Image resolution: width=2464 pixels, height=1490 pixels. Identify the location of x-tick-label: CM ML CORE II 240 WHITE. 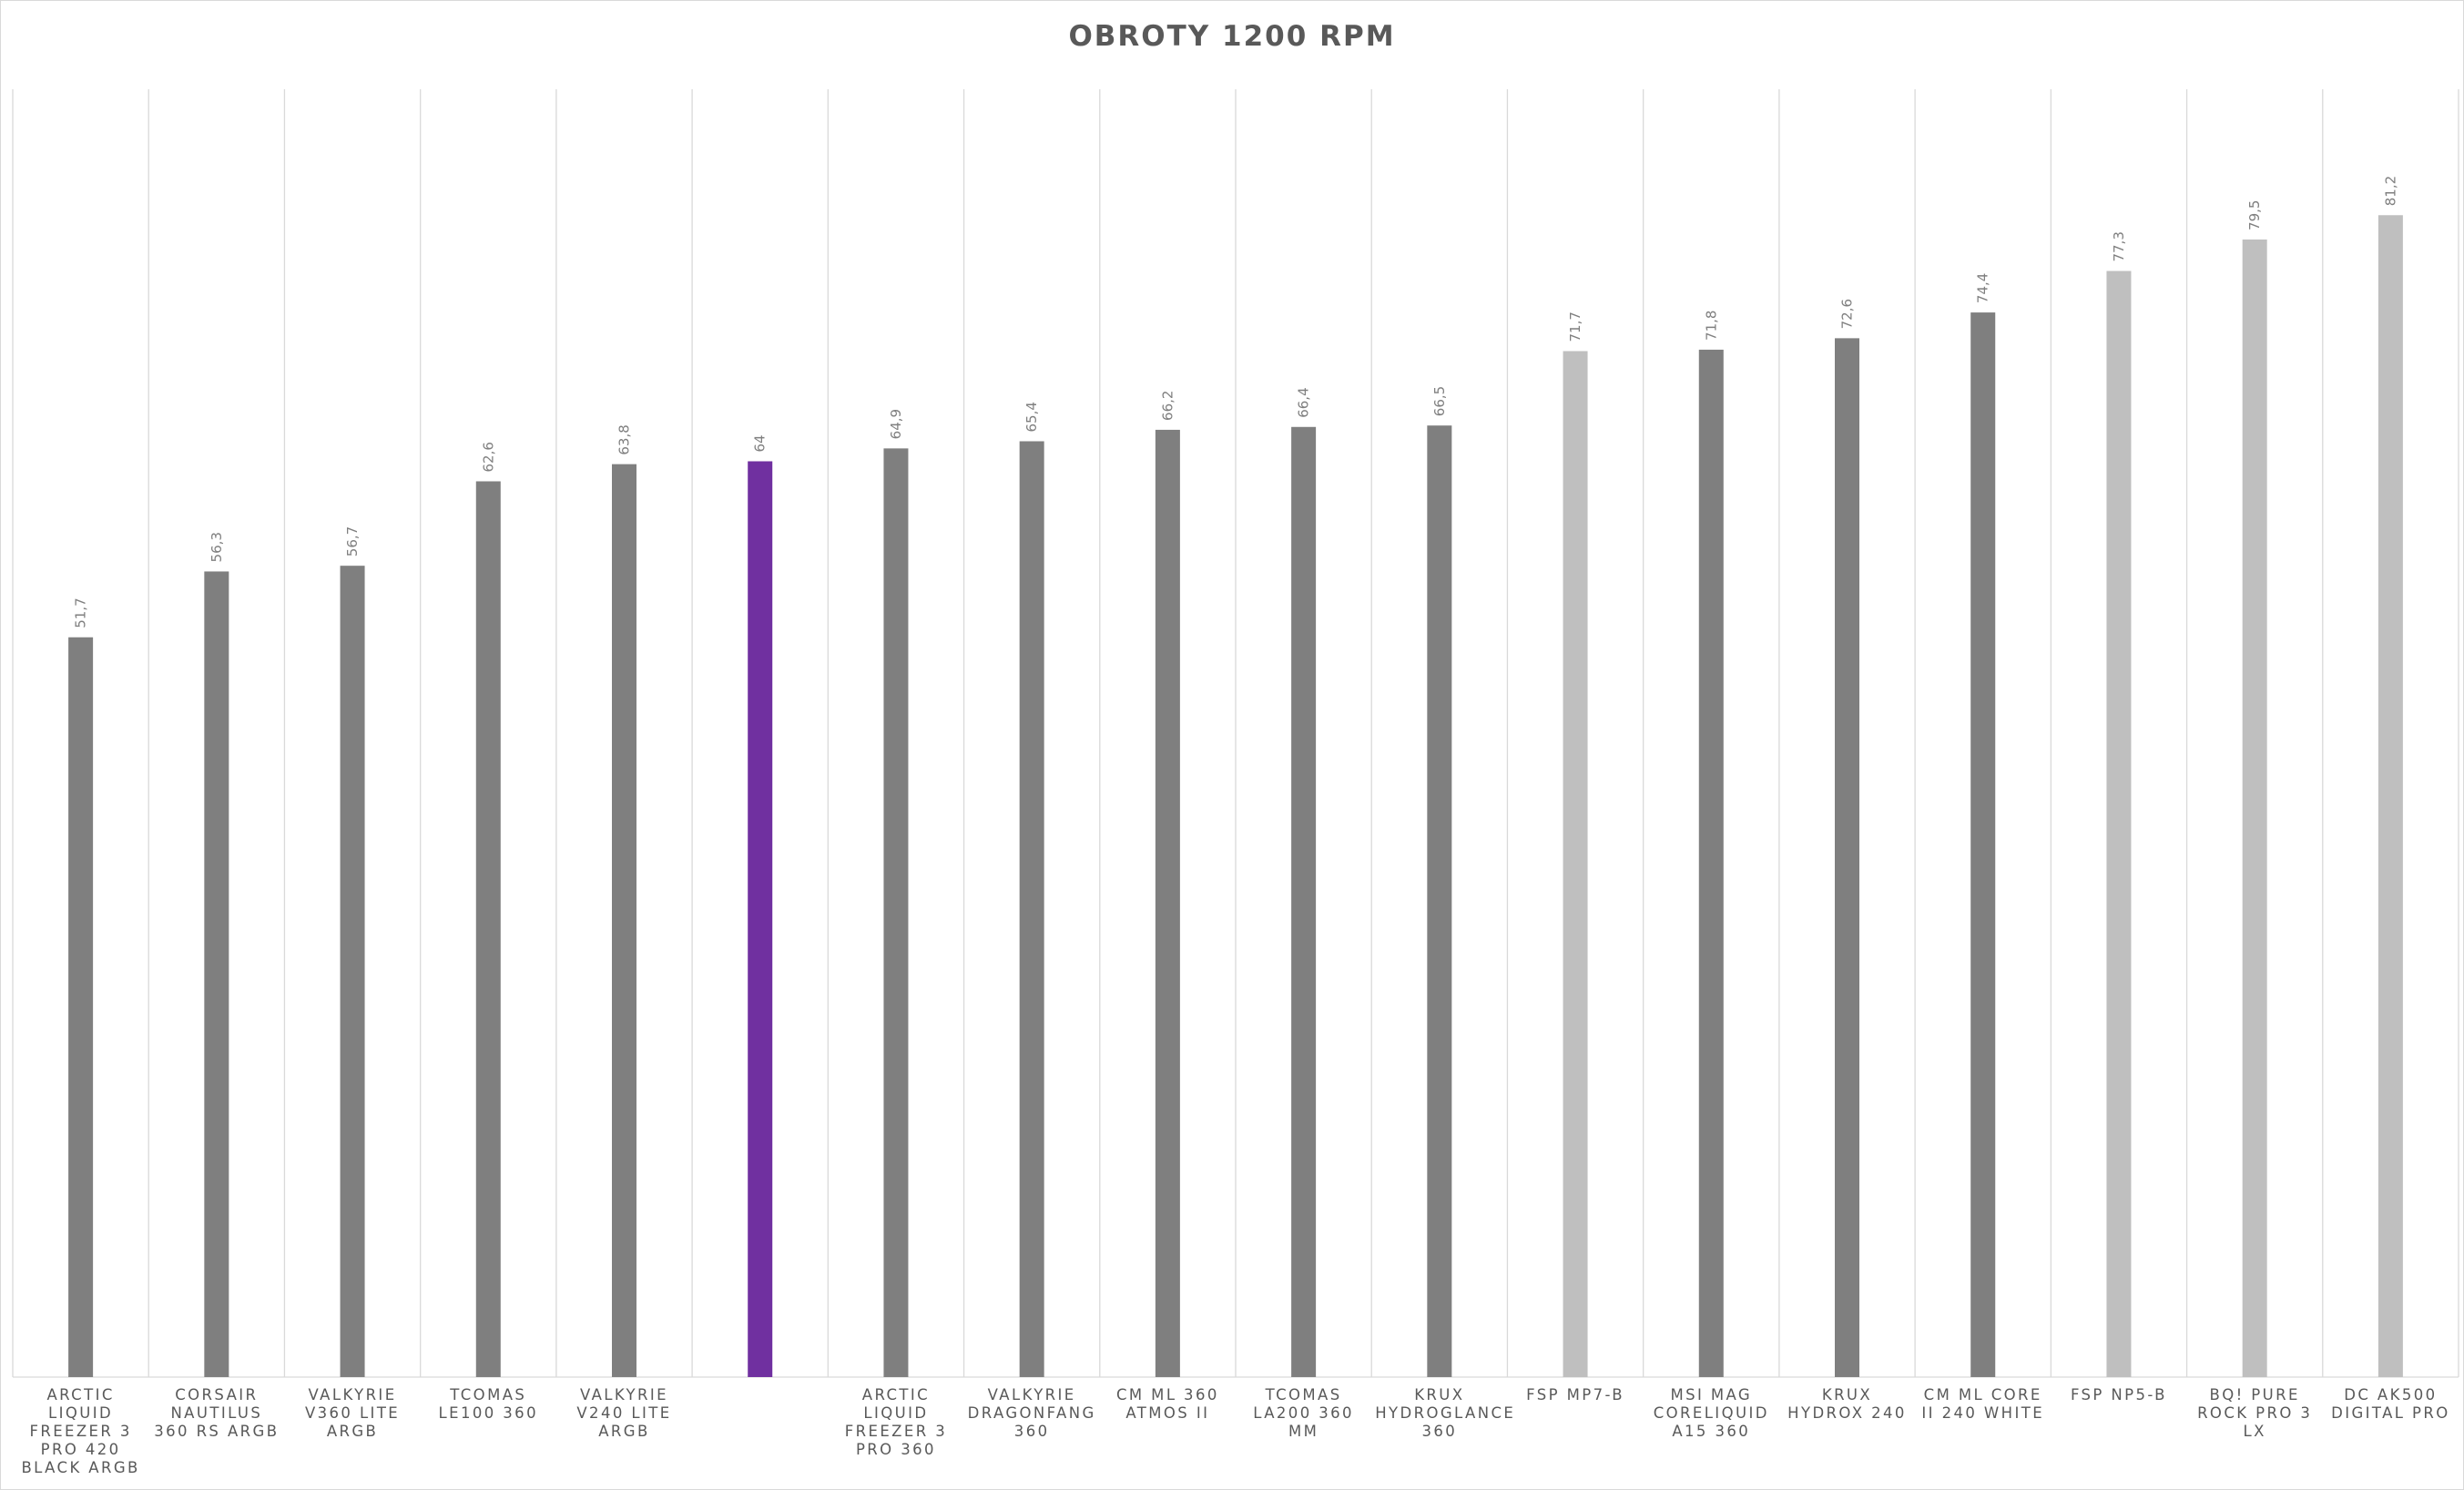
(1983, 1404).